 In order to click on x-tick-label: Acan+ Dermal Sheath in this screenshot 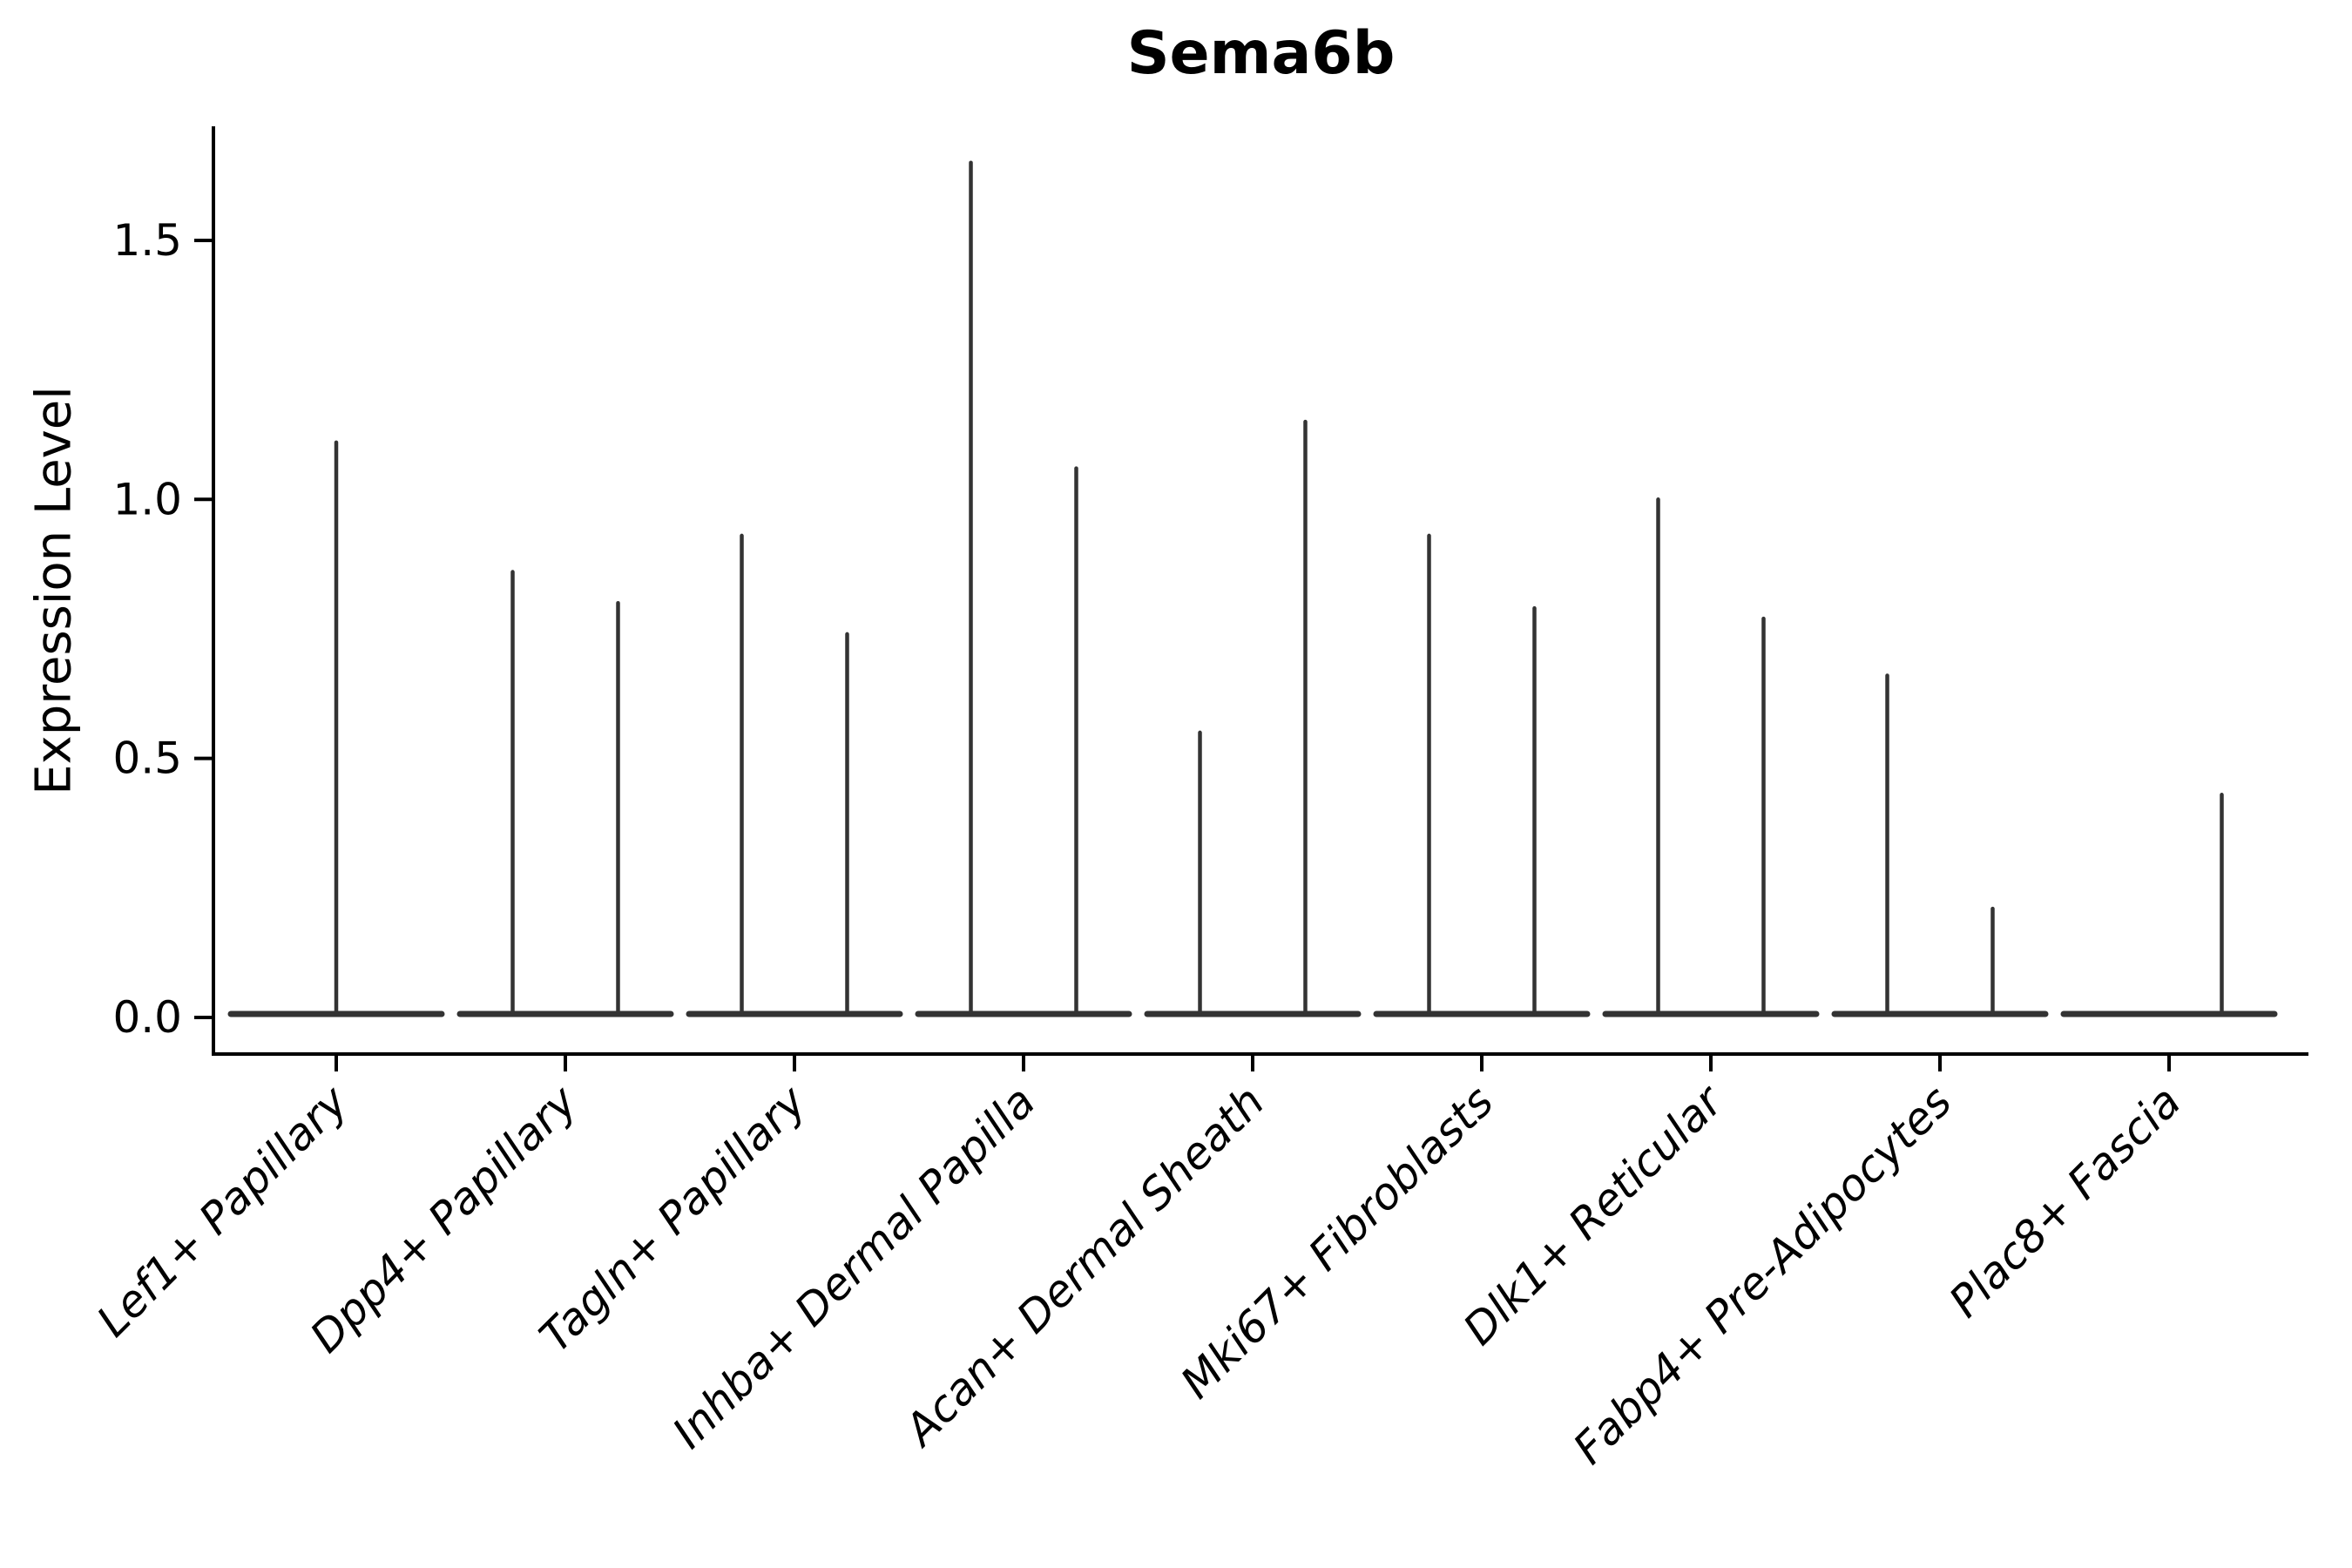, I will do `click(1084, 1266)`.